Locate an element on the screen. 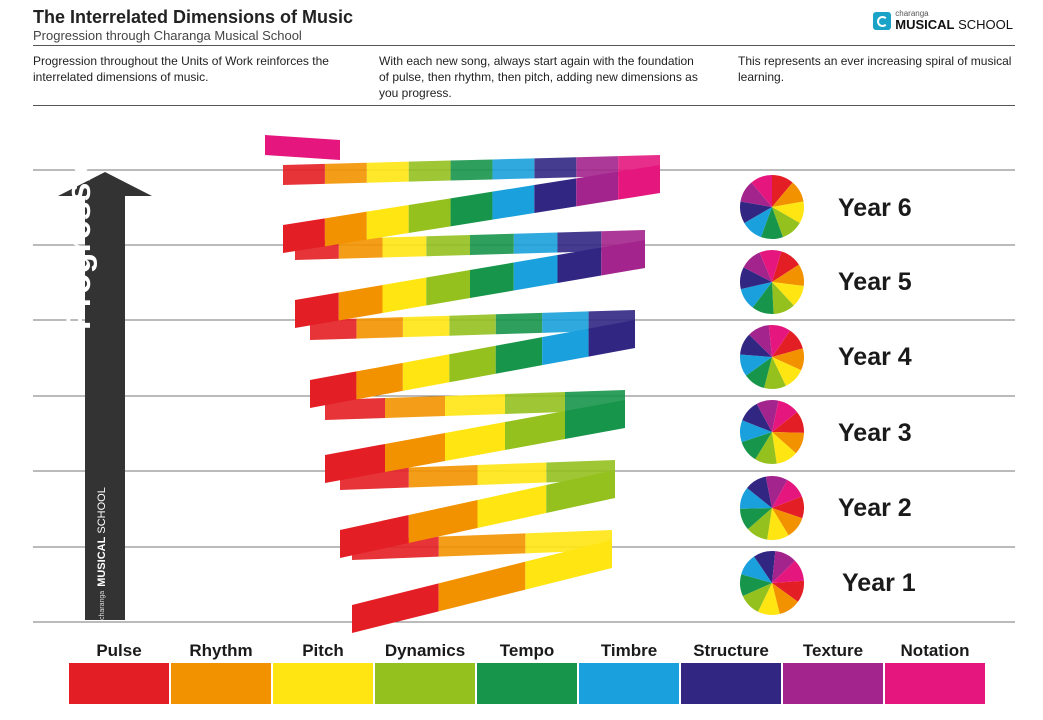 The width and height of the screenshot is (1043, 720). legend-swatch-texture is located at coordinates (833, 683).